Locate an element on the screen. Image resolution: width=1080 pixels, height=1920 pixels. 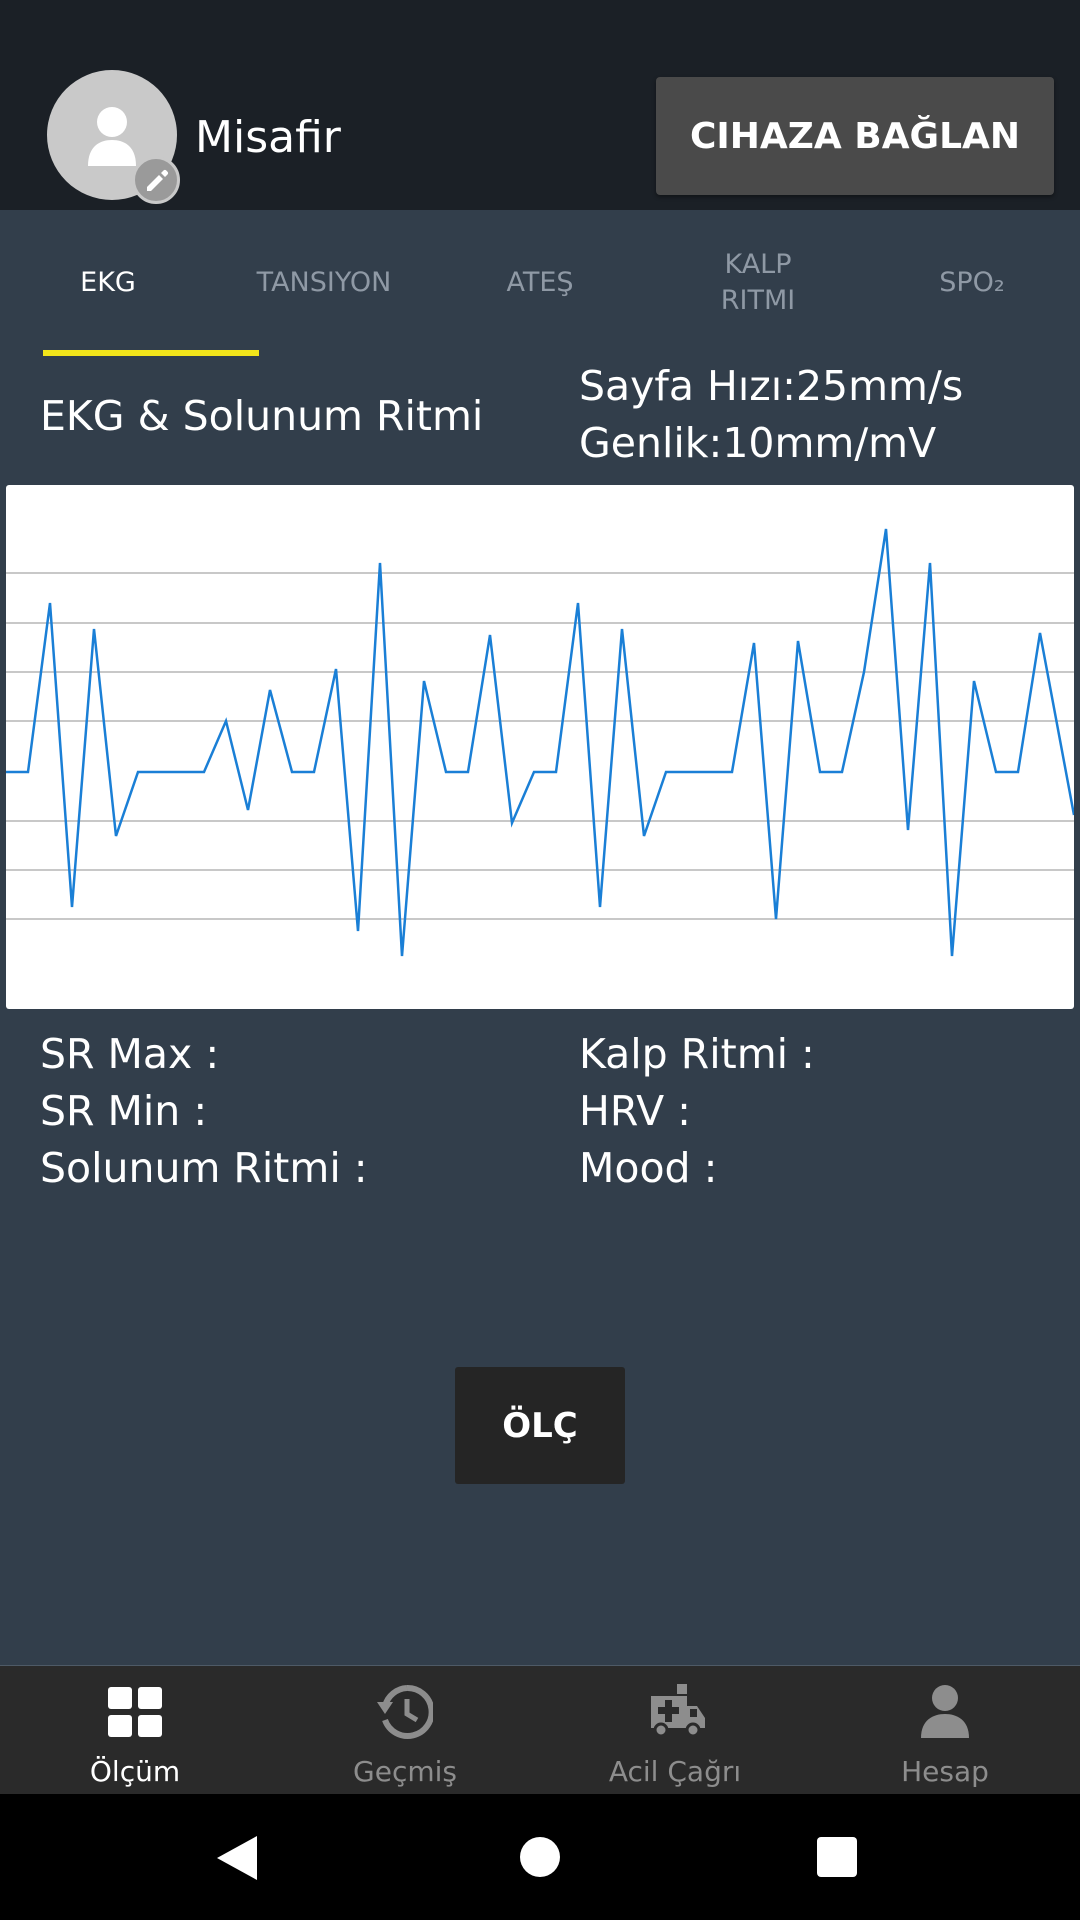
history-icon is located at coordinates (405, 1711).